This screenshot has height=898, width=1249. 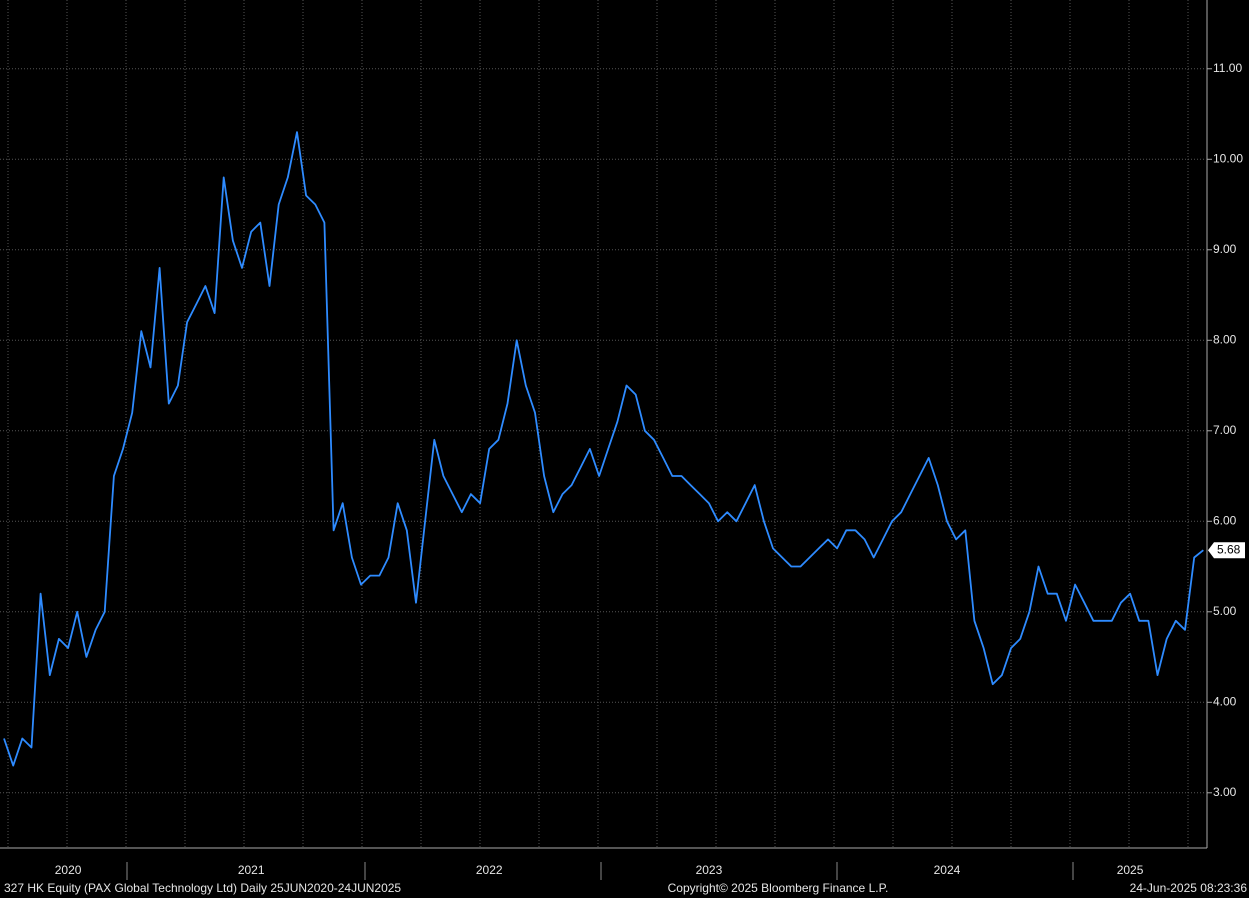 What do you see at coordinates (1225, 701) in the screenshot?
I see `y-tick-label: 4.00` at bounding box center [1225, 701].